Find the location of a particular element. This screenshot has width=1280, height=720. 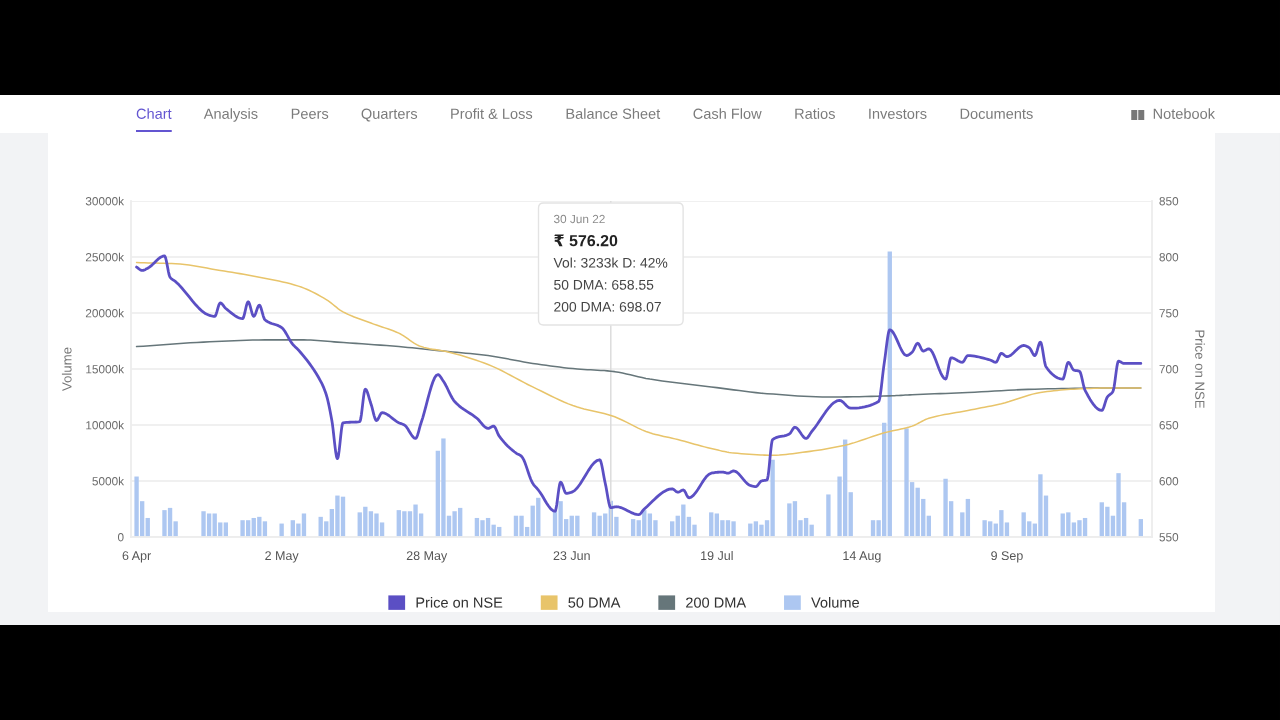

y2-tick-label: 800 is located at coordinates (1169, 257).